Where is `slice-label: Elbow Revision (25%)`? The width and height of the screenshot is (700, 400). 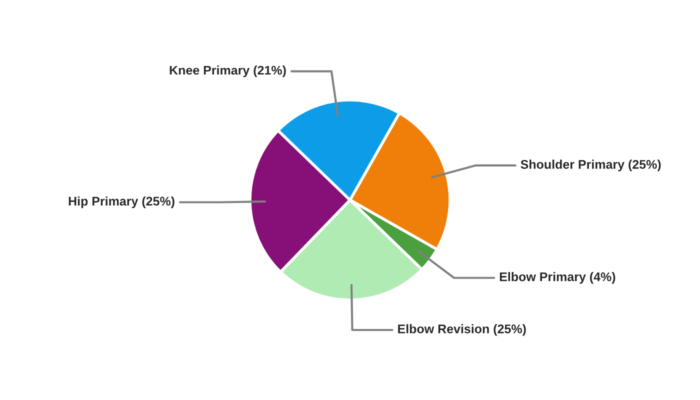 slice-label: Elbow Revision (25%) is located at coordinates (462, 330).